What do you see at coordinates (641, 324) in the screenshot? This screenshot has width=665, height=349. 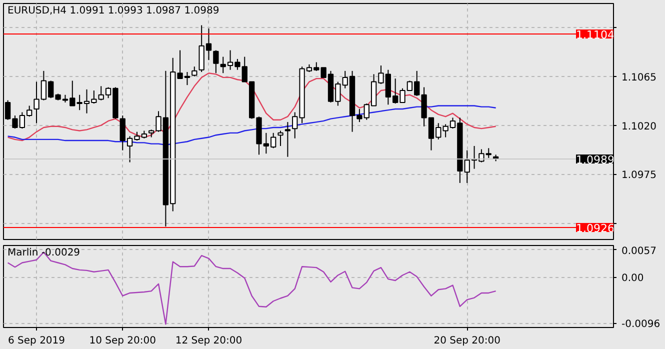 I see `y-tick-label: -0.0096` at bounding box center [641, 324].